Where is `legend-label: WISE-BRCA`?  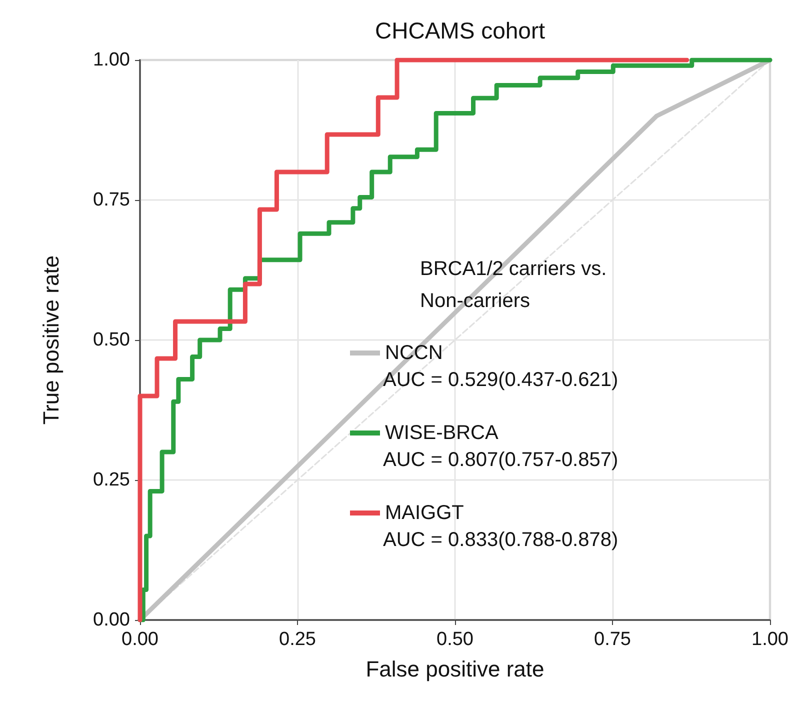 legend-label: WISE-BRCA is located at coordinates (442, 433).